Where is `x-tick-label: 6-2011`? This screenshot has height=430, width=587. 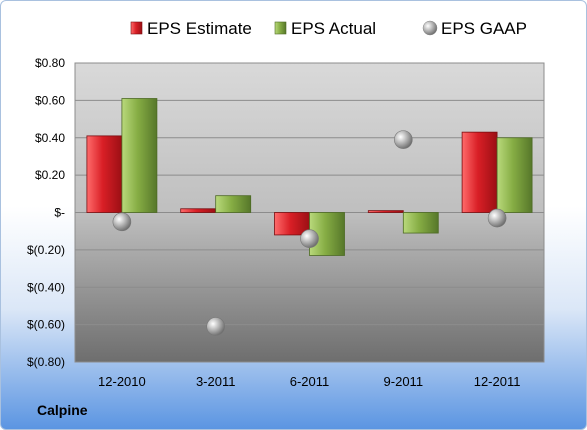
x-tick-label: 6-2011 is located at coordinates (310, 381).